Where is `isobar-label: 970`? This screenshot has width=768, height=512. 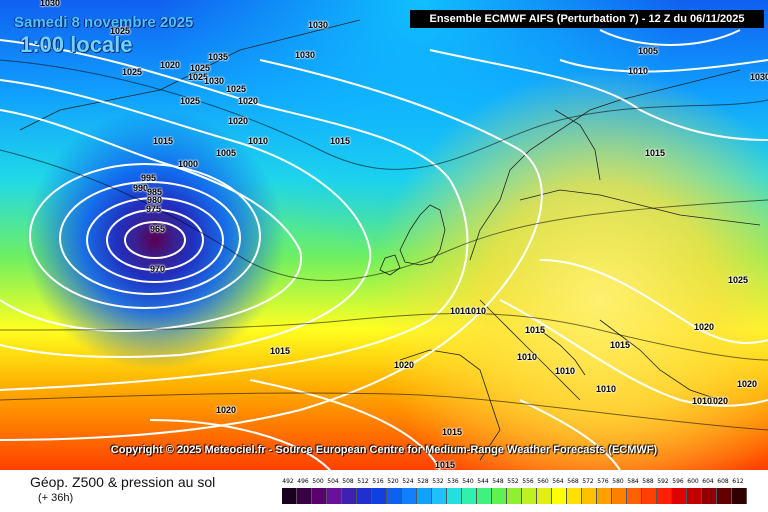
isobar-label: 970 is located at coordinates (158, 269).